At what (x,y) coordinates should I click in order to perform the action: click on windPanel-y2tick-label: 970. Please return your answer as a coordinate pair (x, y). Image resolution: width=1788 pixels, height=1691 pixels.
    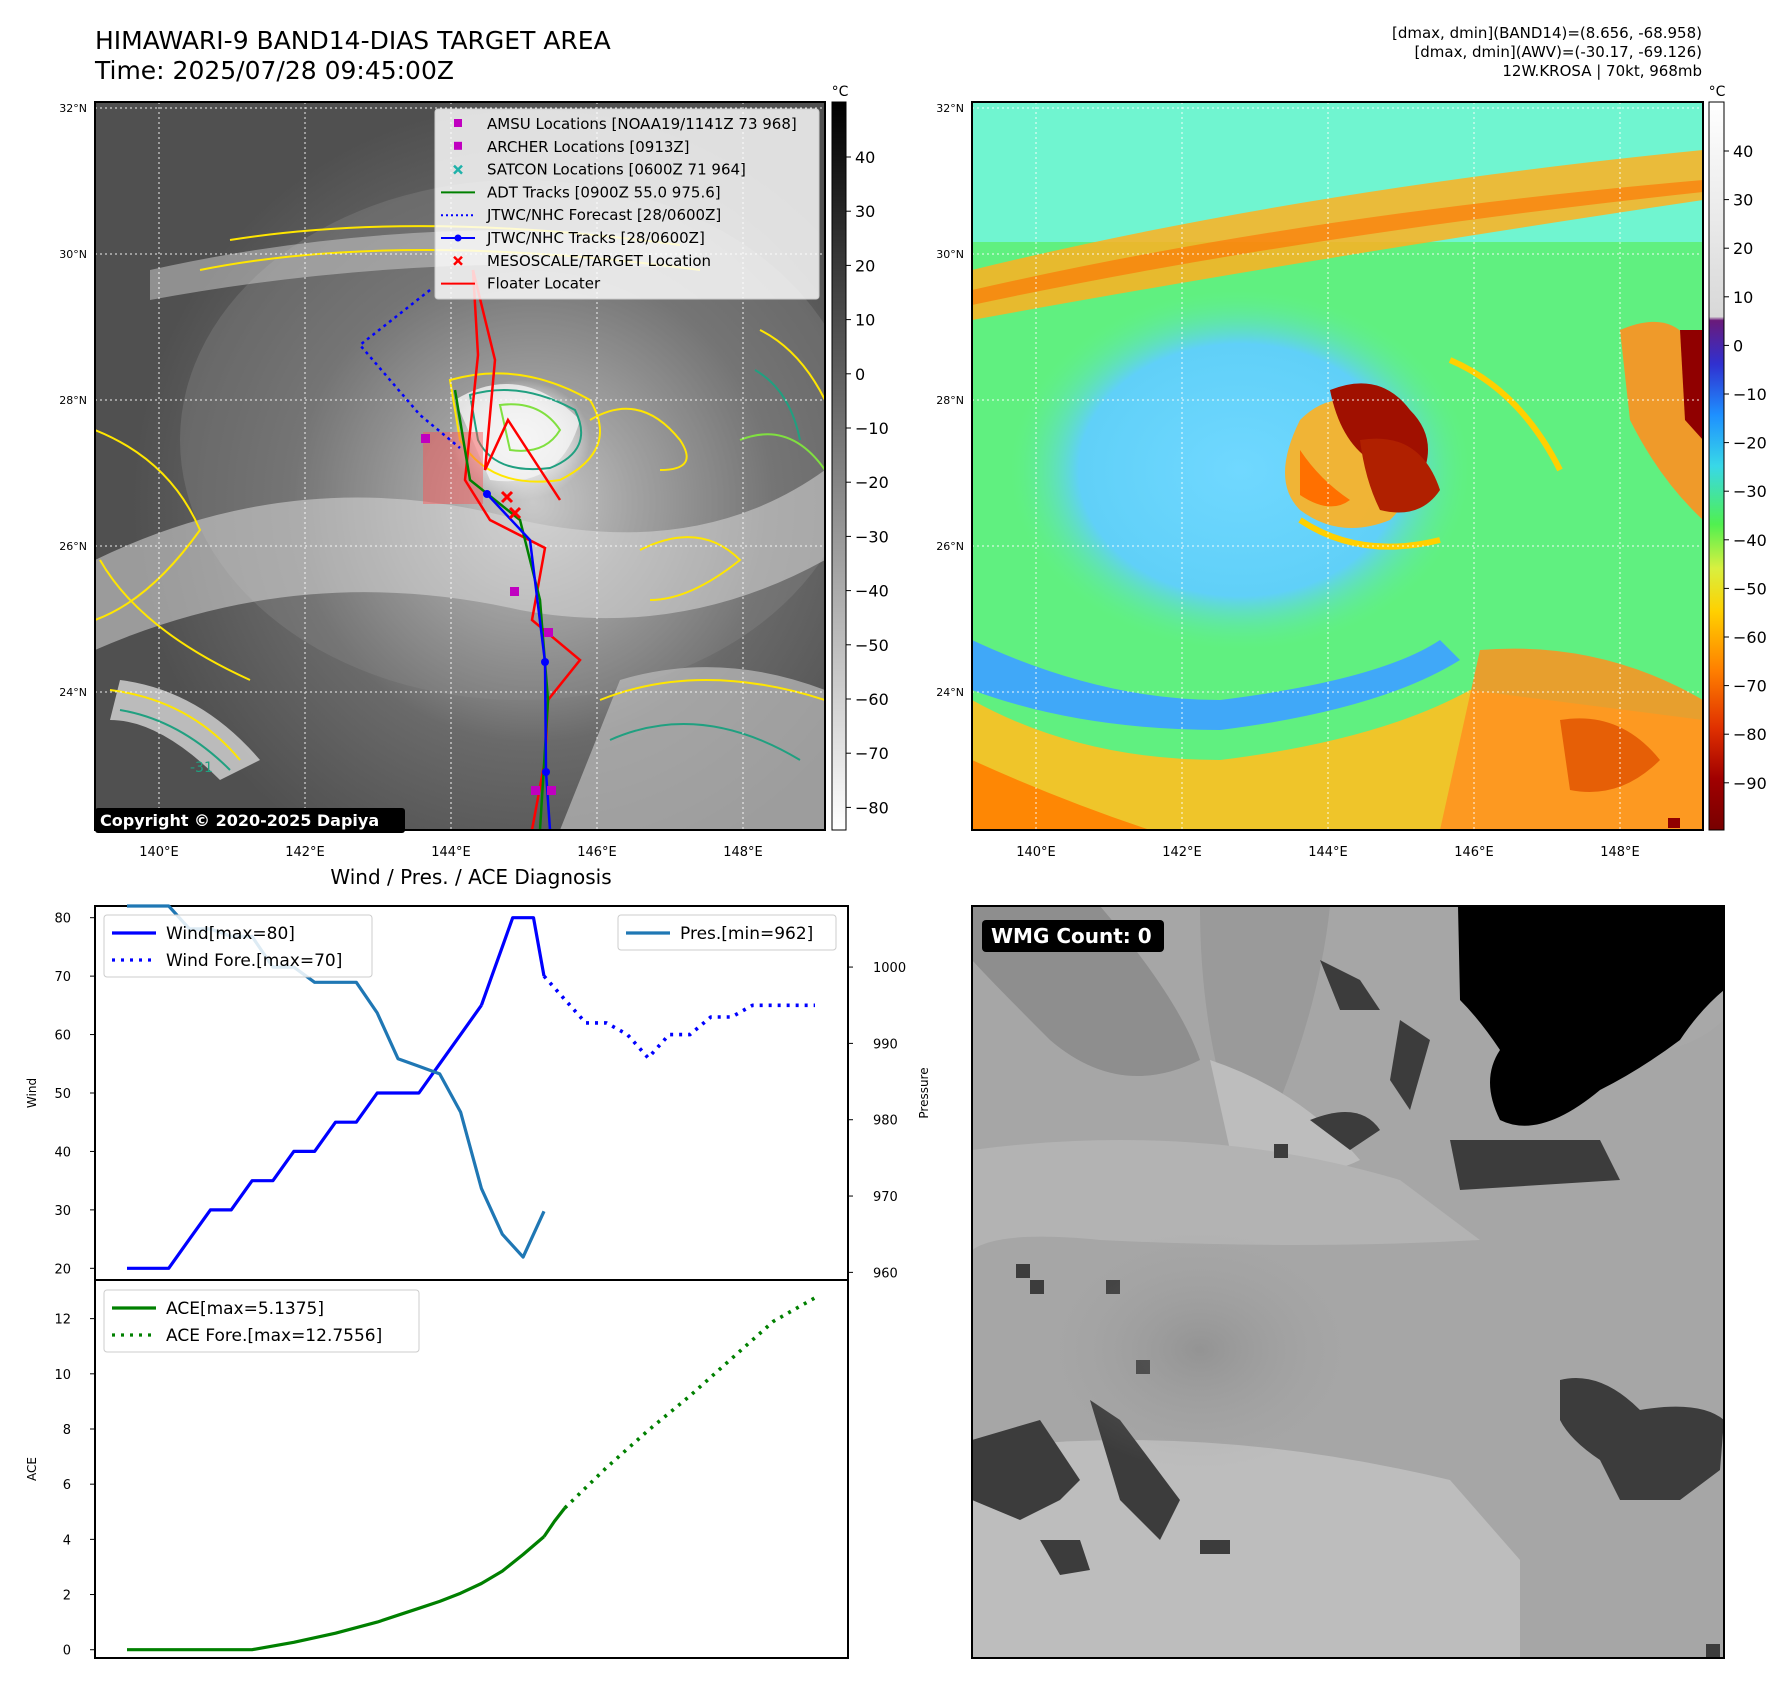
    Looking at the image, I should click on (885, 1197).